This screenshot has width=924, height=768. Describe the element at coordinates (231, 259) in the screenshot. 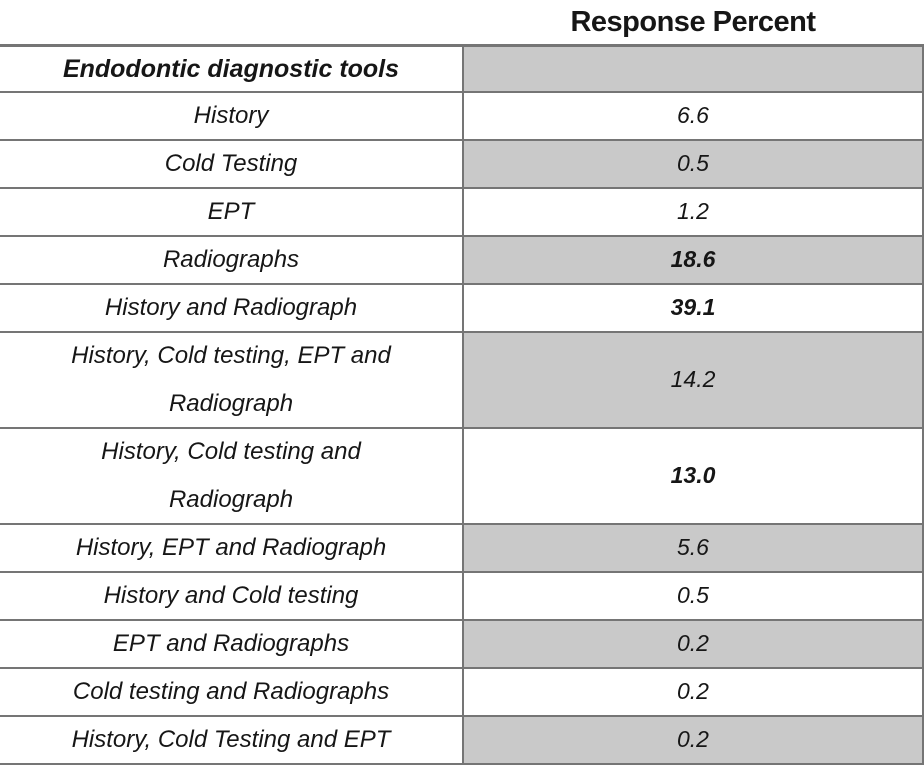

I see `row-tool-label: Radiographs` at that location.